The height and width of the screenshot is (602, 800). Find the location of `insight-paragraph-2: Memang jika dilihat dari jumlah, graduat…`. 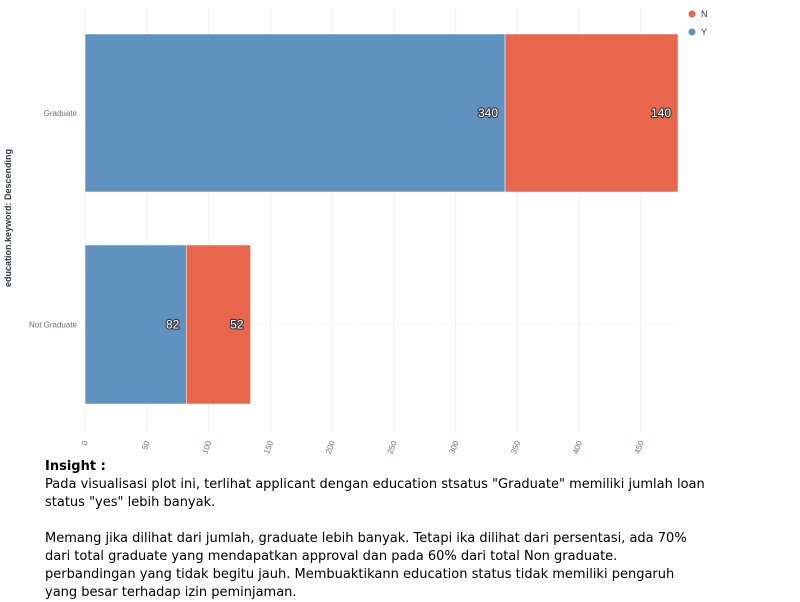

insight-paragraph-2: Memang jika dilihat dari jumlah, graduat… is located at coordinates (366, 565).